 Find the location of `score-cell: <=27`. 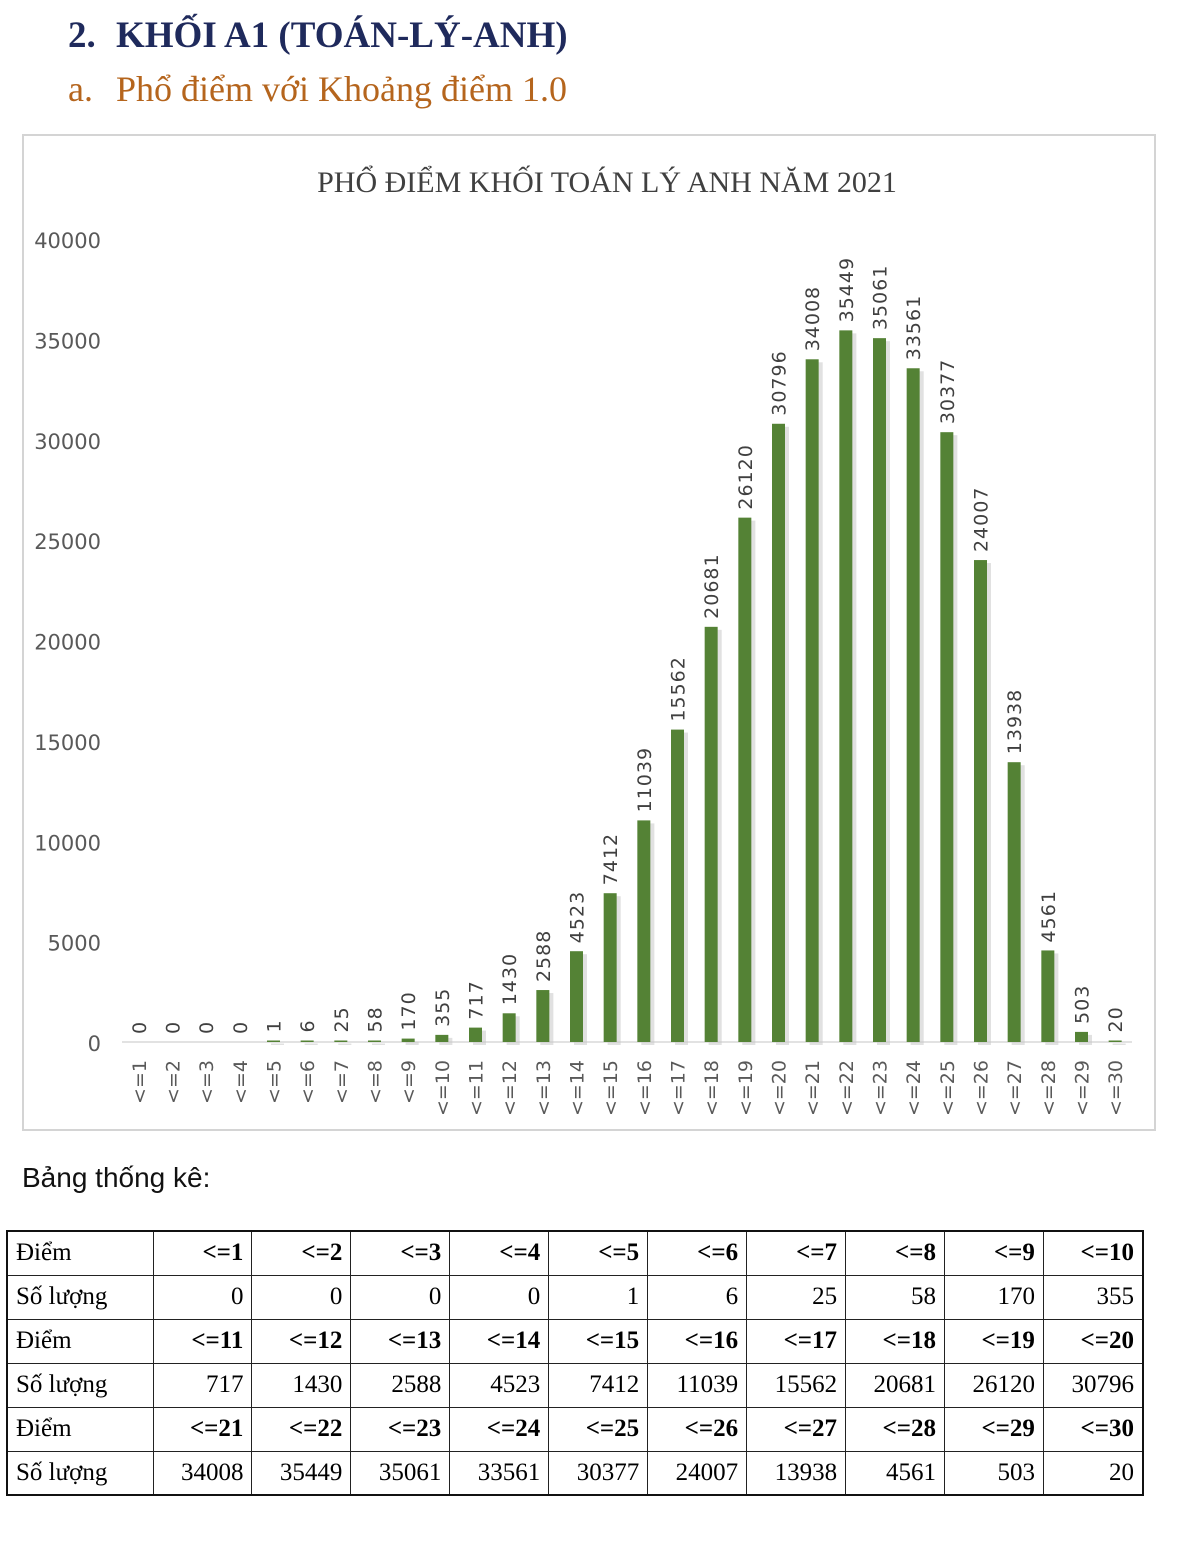

score-cell: <=27 is located at coordinates (796, 1429).